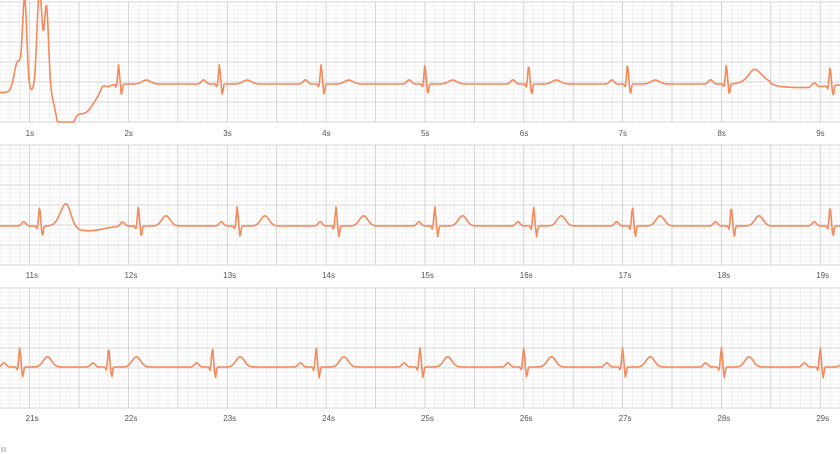 The width and height of the screenshot is (840, 454). Describe the element at coordinates (820, 133) in the screenshot. I see `x-tick-label: 9s` at that location.